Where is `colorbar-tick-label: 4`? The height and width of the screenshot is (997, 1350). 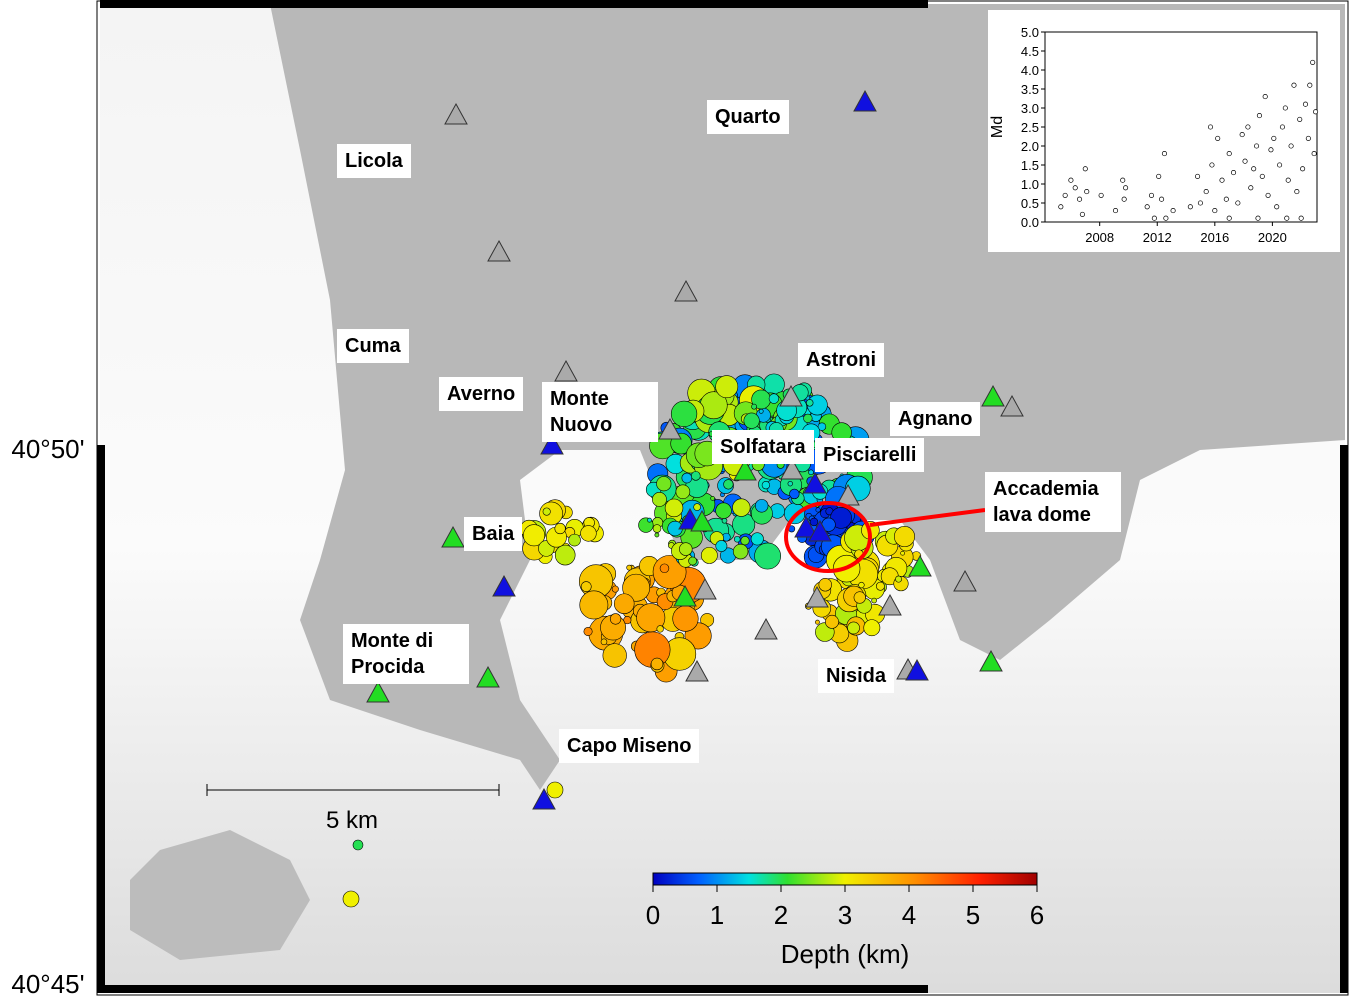
colorbar-tick-label: 4 is located at coordinates (909, 915).